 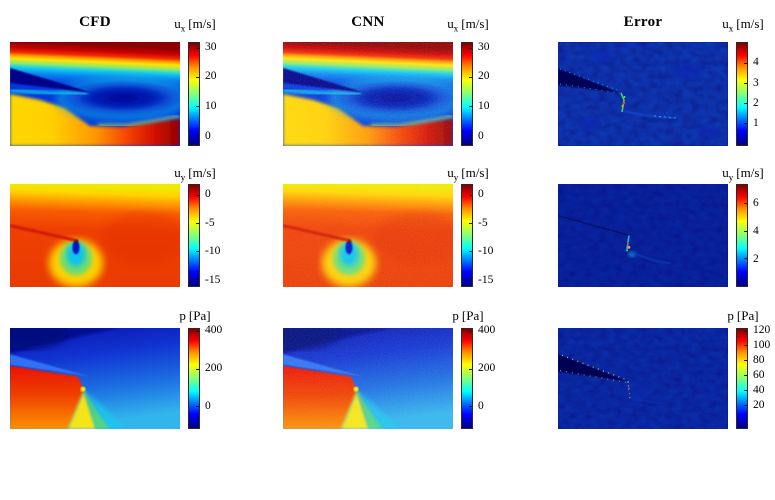 I want to click on heatmap-ux-cfd, so click(x=95, y=94).